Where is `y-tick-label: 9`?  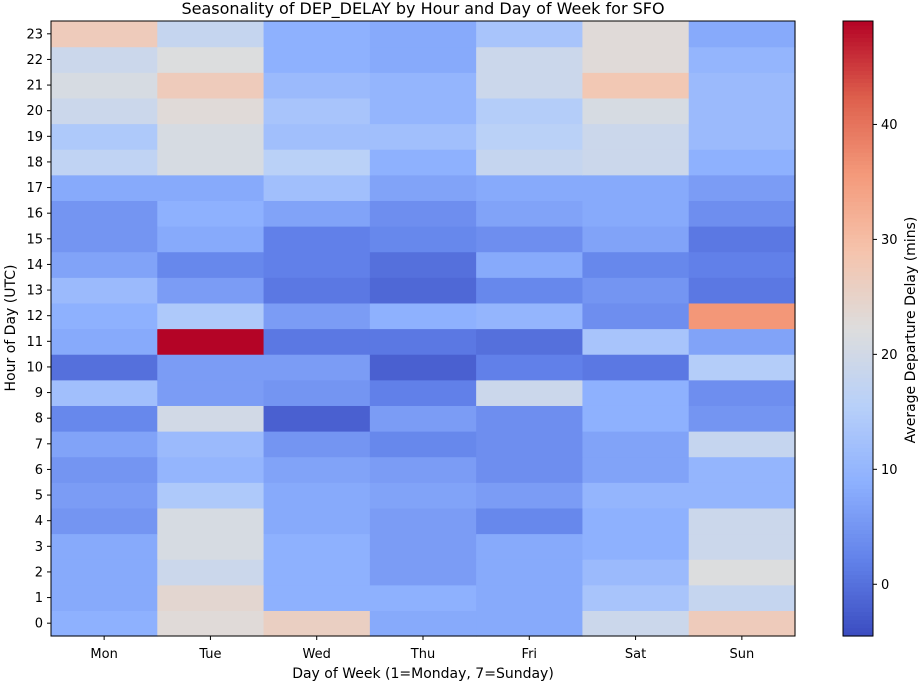
y-tick-label: 9 is located at coordinates (39, 393).